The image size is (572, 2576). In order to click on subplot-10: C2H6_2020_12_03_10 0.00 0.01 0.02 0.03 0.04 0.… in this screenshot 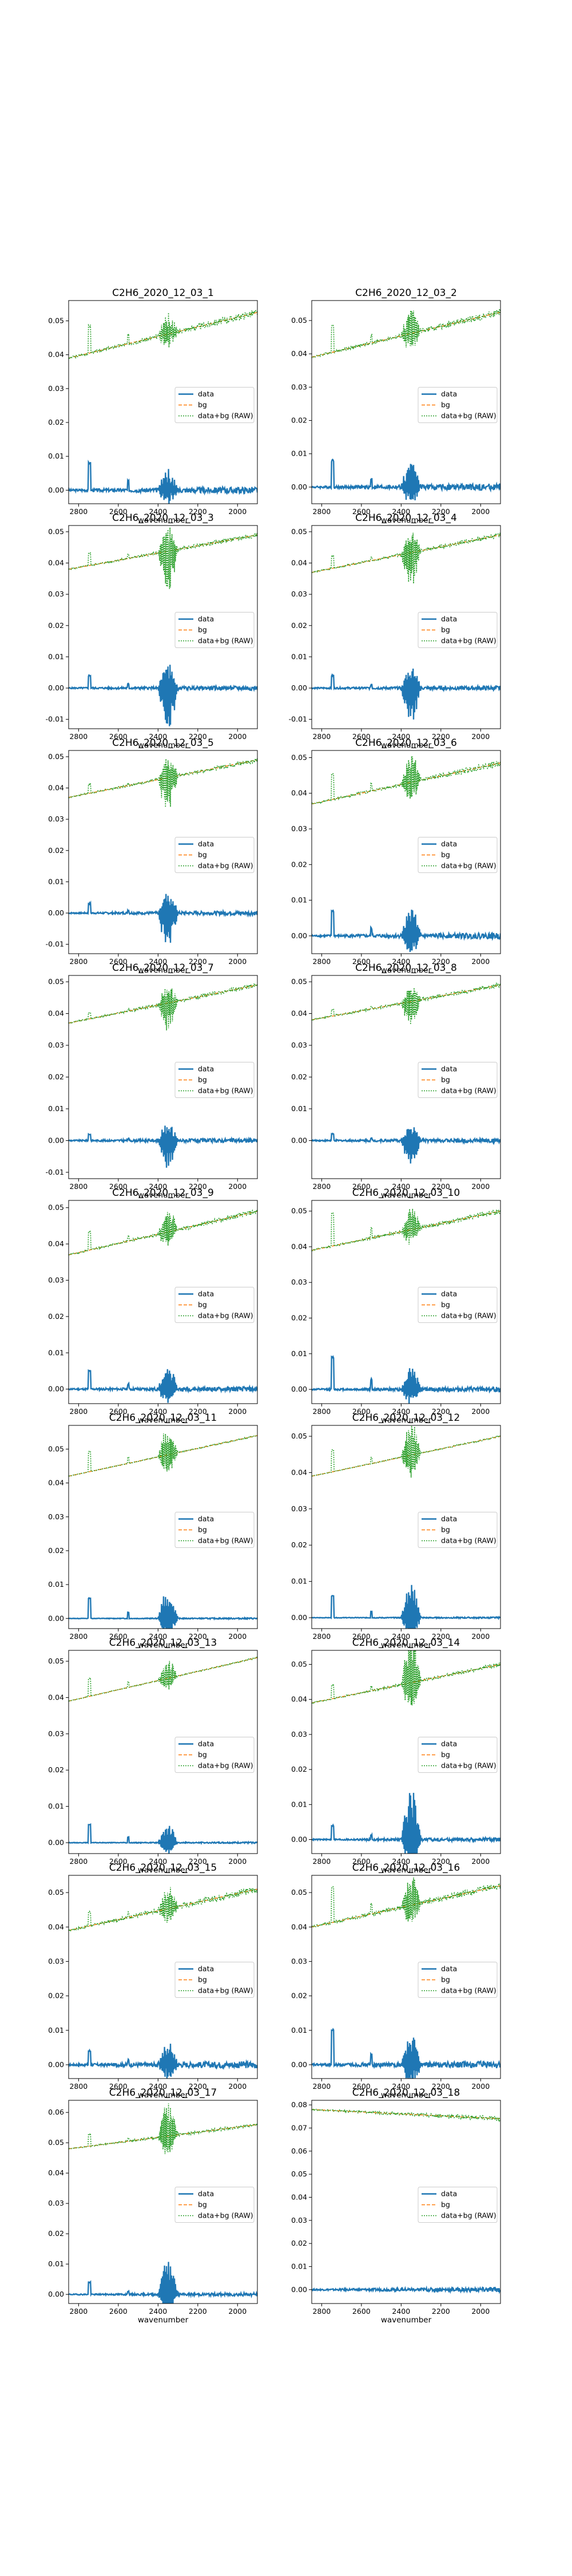, I will do `click(391, 1305)`.